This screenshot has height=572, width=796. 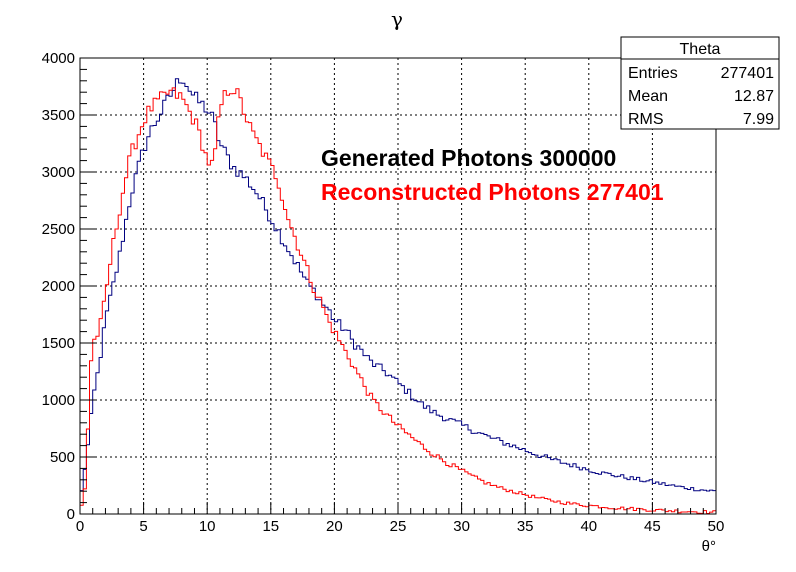 What do you see at coordinates (58, 400) in the screenshot?
I see `y-tick-label: 1000` at bounding box center [58, 400].